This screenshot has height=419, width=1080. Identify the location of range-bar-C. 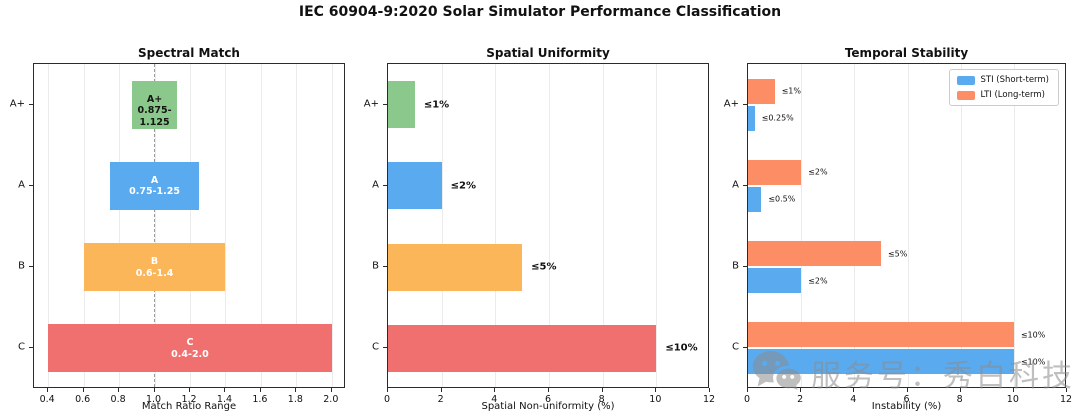
(190, 348).